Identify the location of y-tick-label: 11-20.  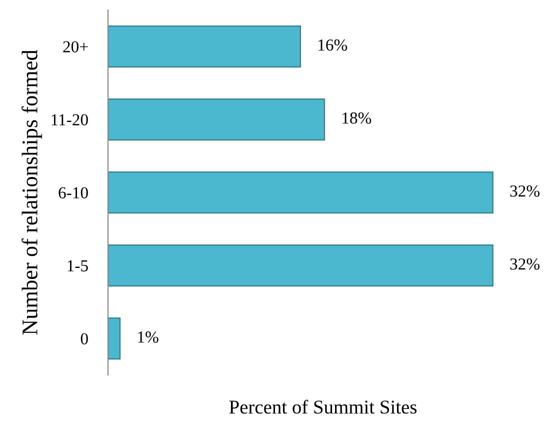
(70, 120).